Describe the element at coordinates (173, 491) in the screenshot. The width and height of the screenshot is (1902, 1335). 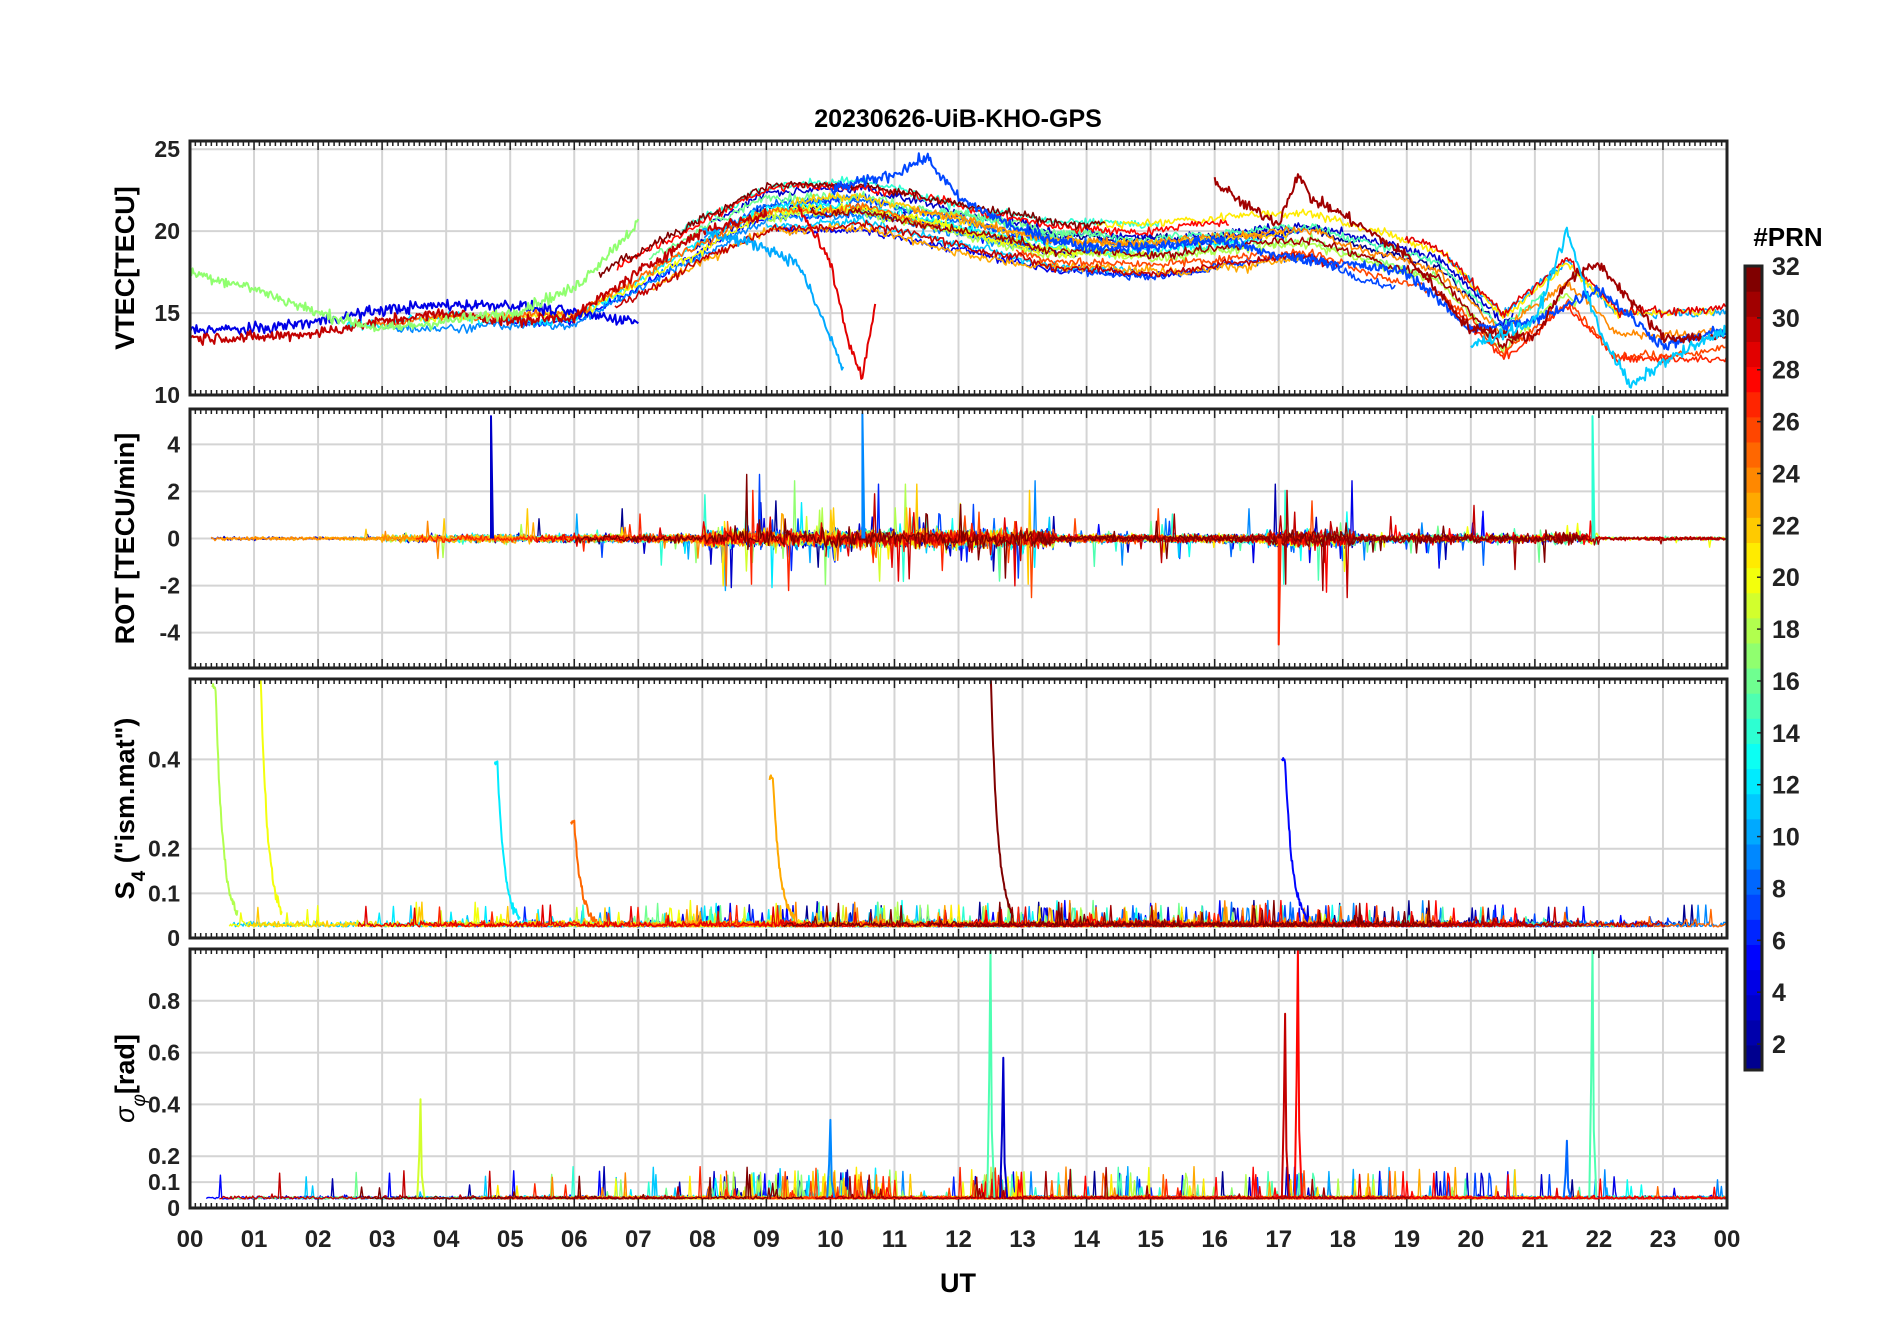
I see `y-tick-label: 2` at that location.